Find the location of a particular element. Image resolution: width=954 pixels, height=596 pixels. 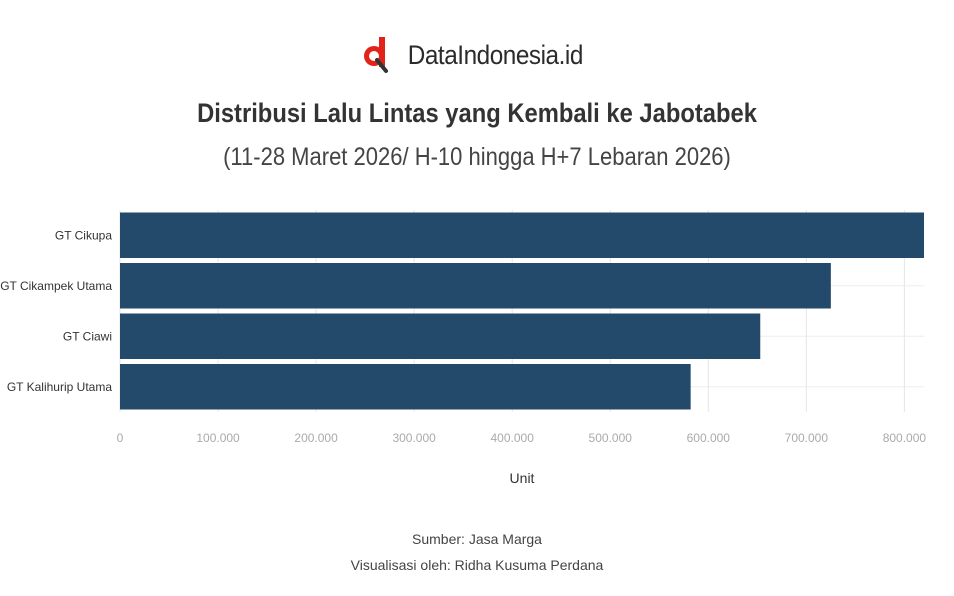

x-axis-label: Unit is located at coordinates (522, 478).